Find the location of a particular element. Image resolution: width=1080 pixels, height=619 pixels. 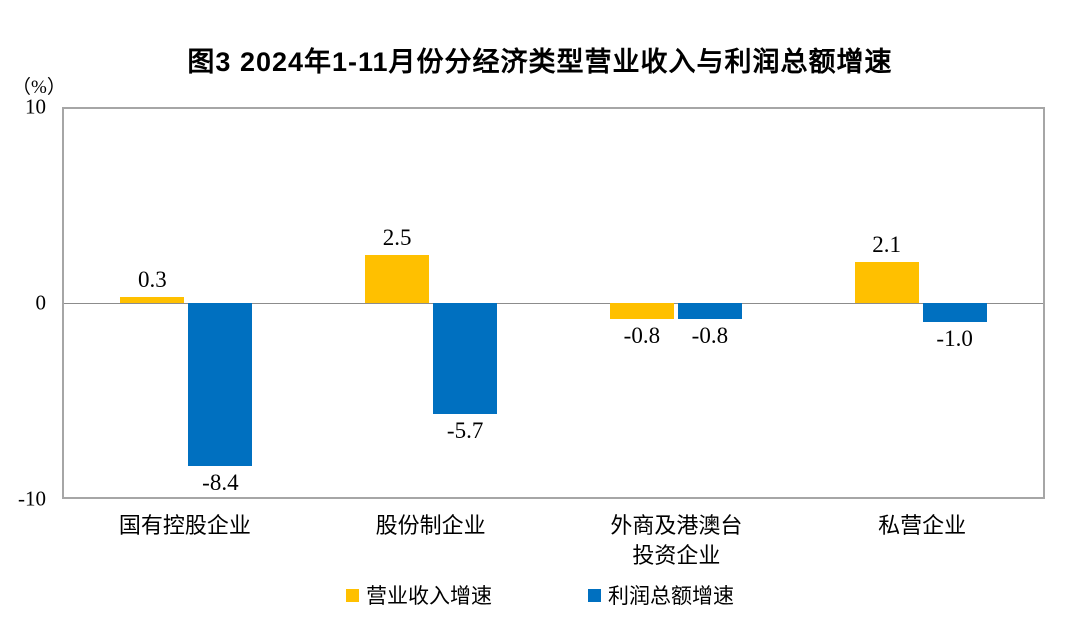

bar-series0-group1 is located at coordinates (397, 278).